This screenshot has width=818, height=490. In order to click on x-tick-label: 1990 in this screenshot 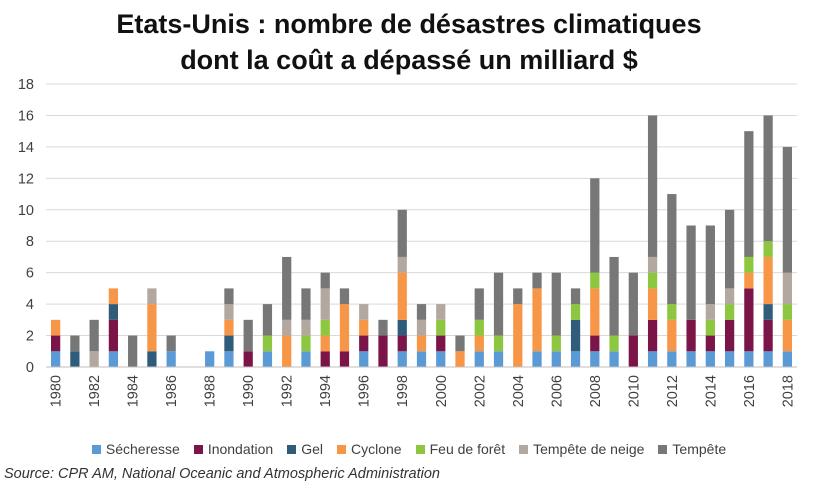, I will do `click(249, 391)`.